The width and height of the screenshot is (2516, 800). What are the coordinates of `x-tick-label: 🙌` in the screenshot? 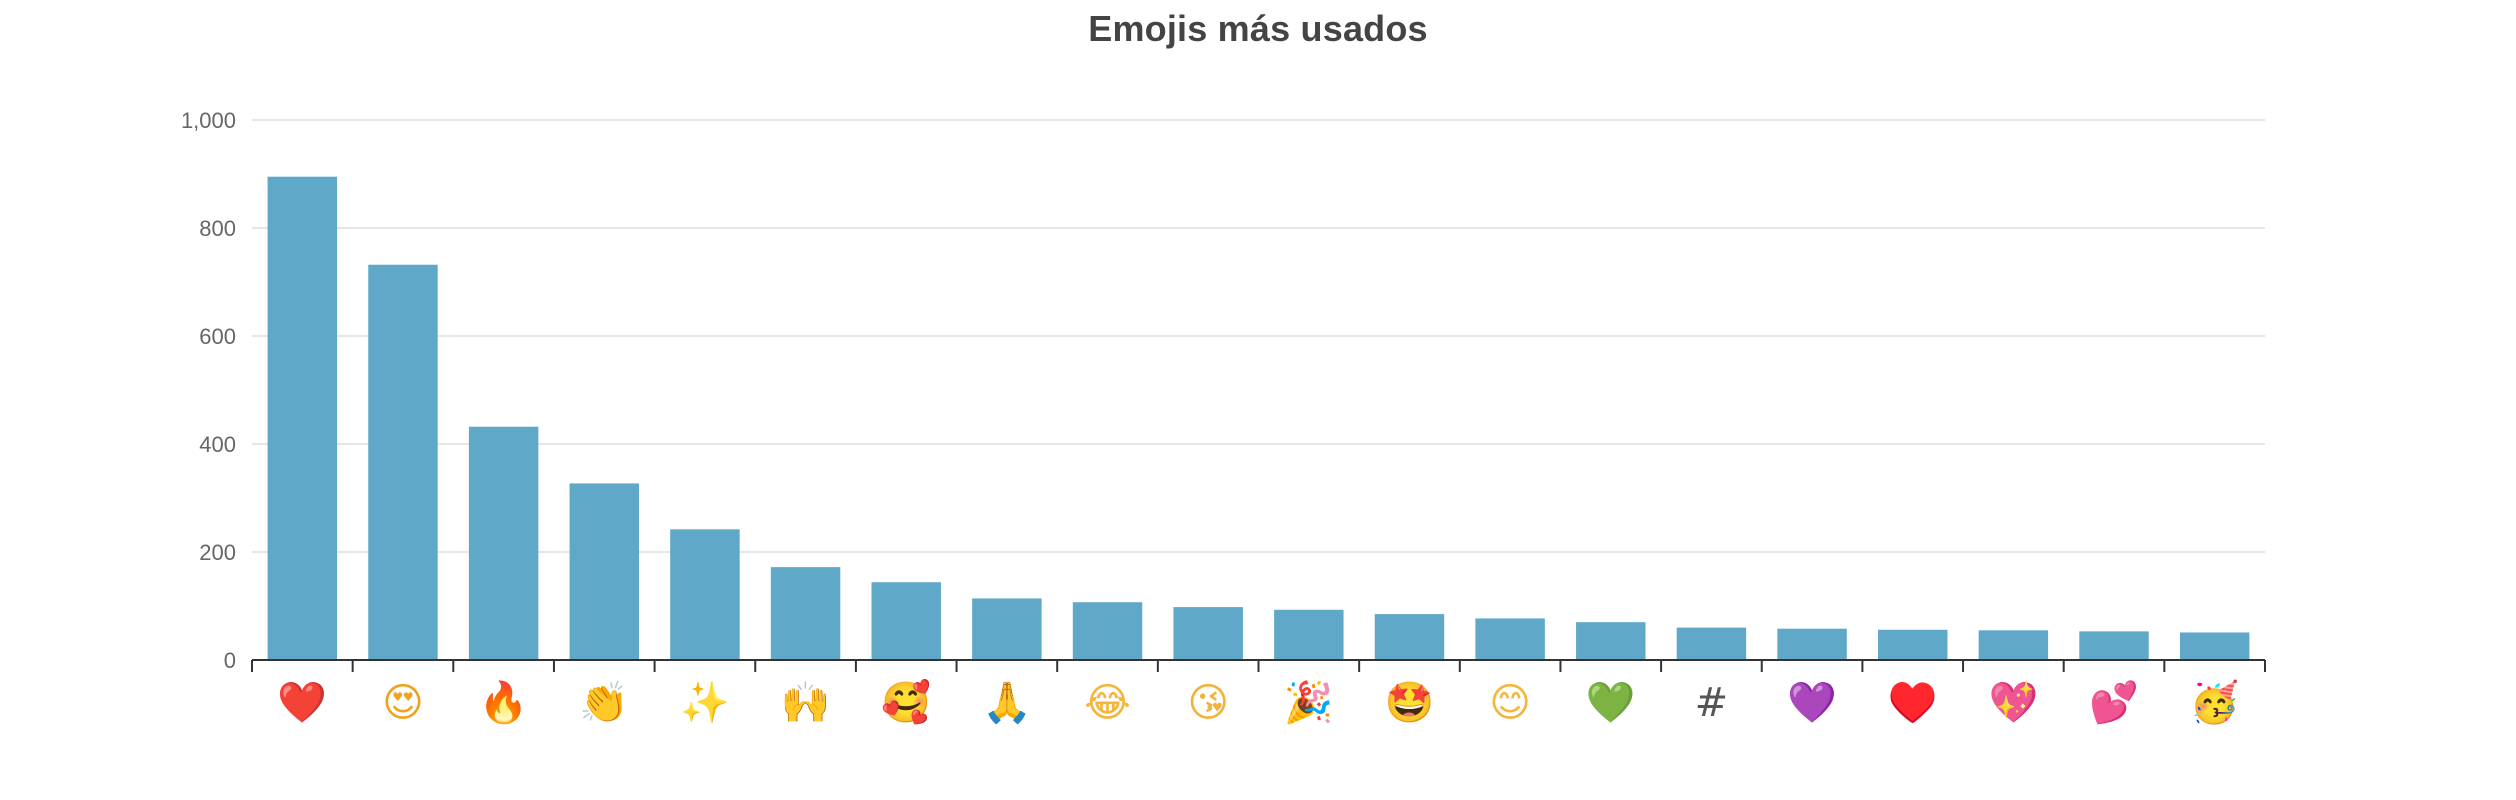 It's located at (806, 703).